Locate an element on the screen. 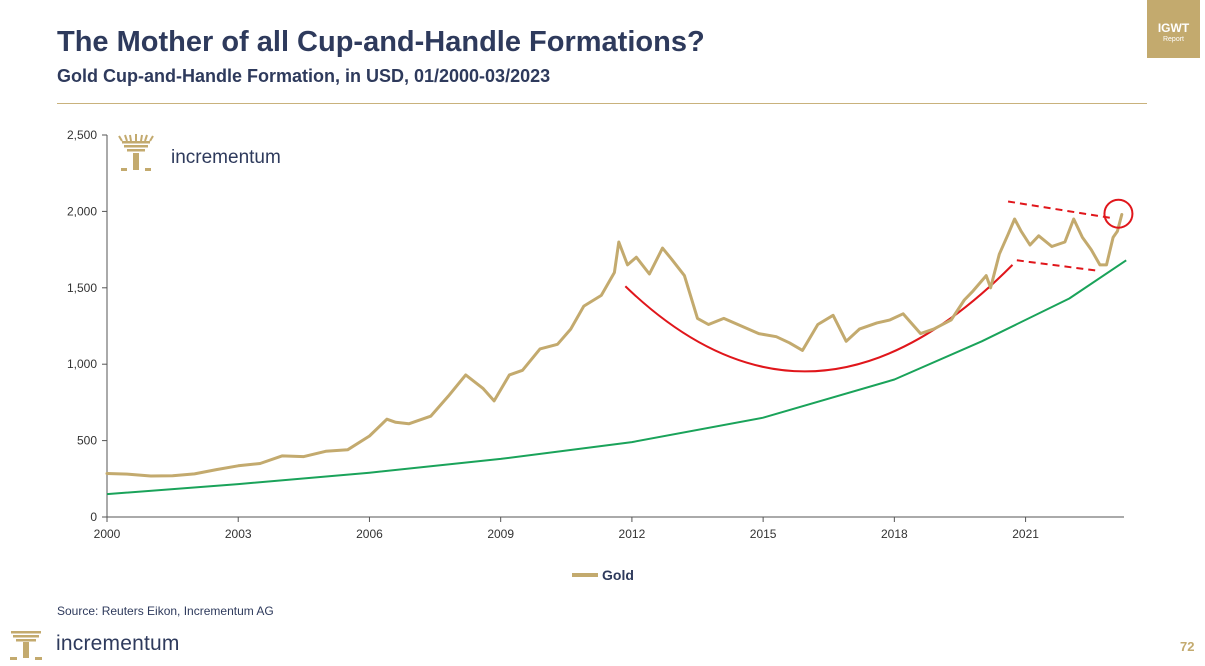 The width and height of the screenshot is (1205, 666). y-tick-label: 1,500 is located at coordinates (82, 288).